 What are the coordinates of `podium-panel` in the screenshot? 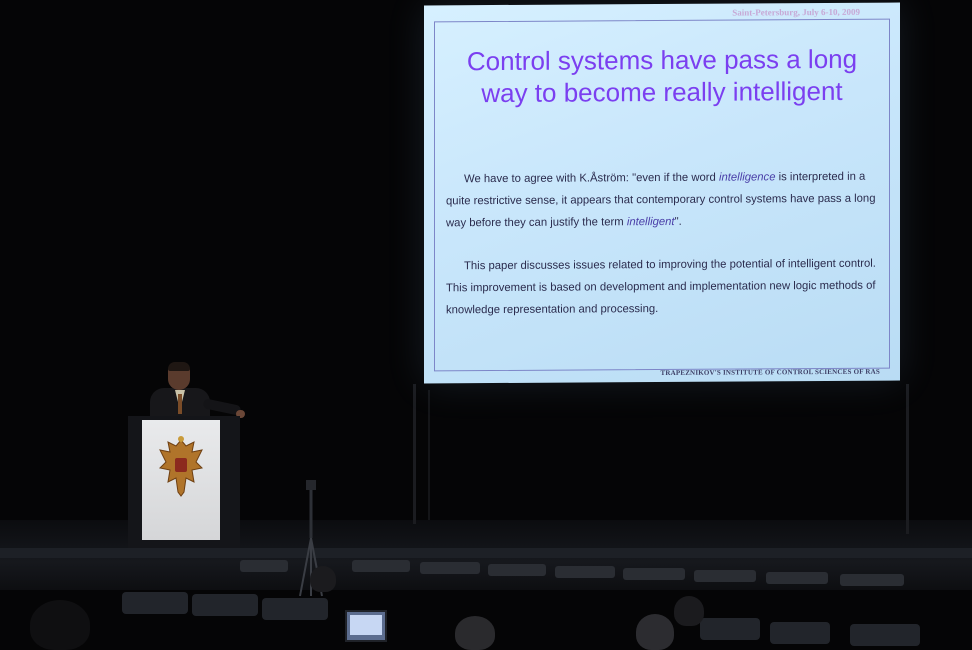 It's located at (181, 480).